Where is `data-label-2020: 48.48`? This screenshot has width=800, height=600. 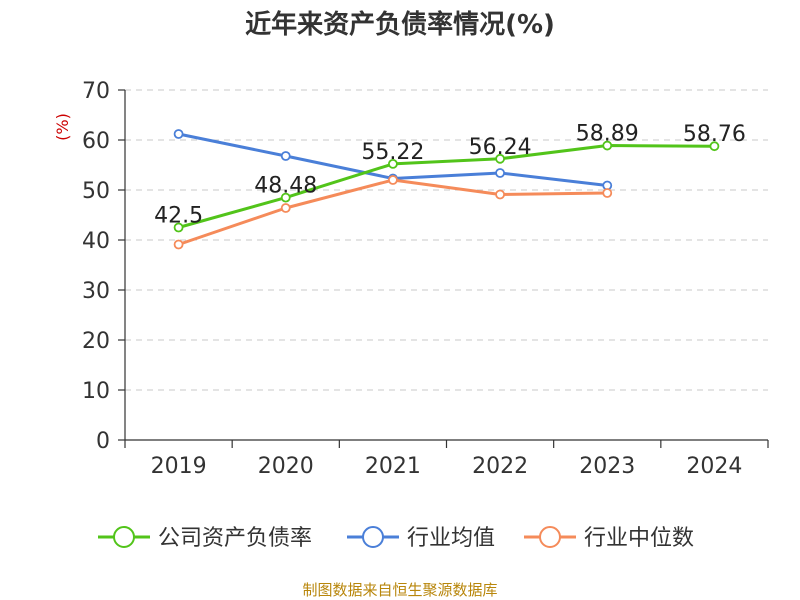
data-label-2020: 48.48 is located at coordinates (285, 186).